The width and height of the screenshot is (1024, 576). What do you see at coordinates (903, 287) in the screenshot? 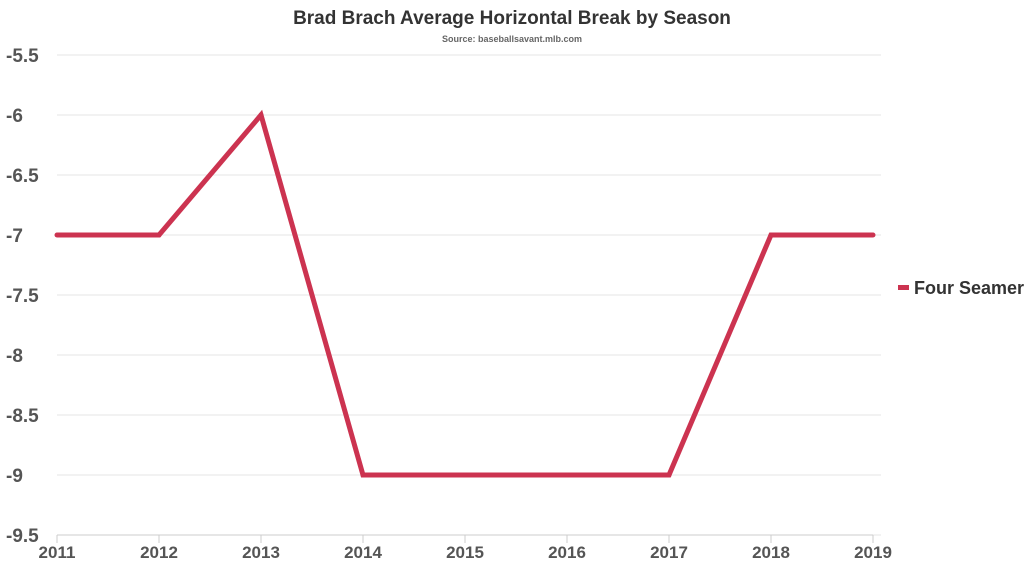
I see `legend-swatch-four-seamer` at bounding box center [903, 287].